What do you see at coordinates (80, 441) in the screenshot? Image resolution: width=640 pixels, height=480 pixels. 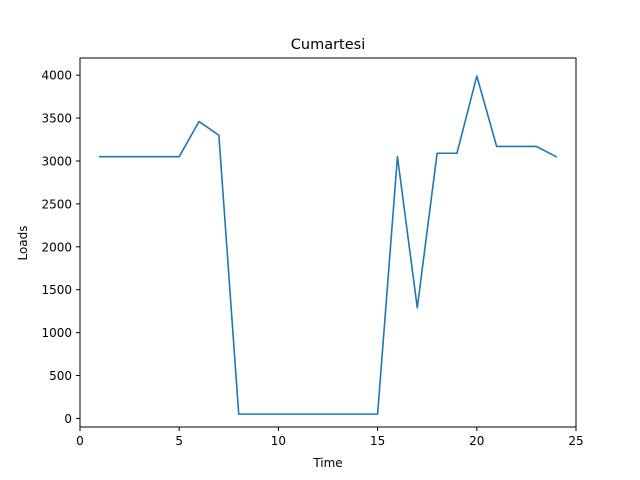 I see `x-tick-label: 0` at bounding box center [80, 441].